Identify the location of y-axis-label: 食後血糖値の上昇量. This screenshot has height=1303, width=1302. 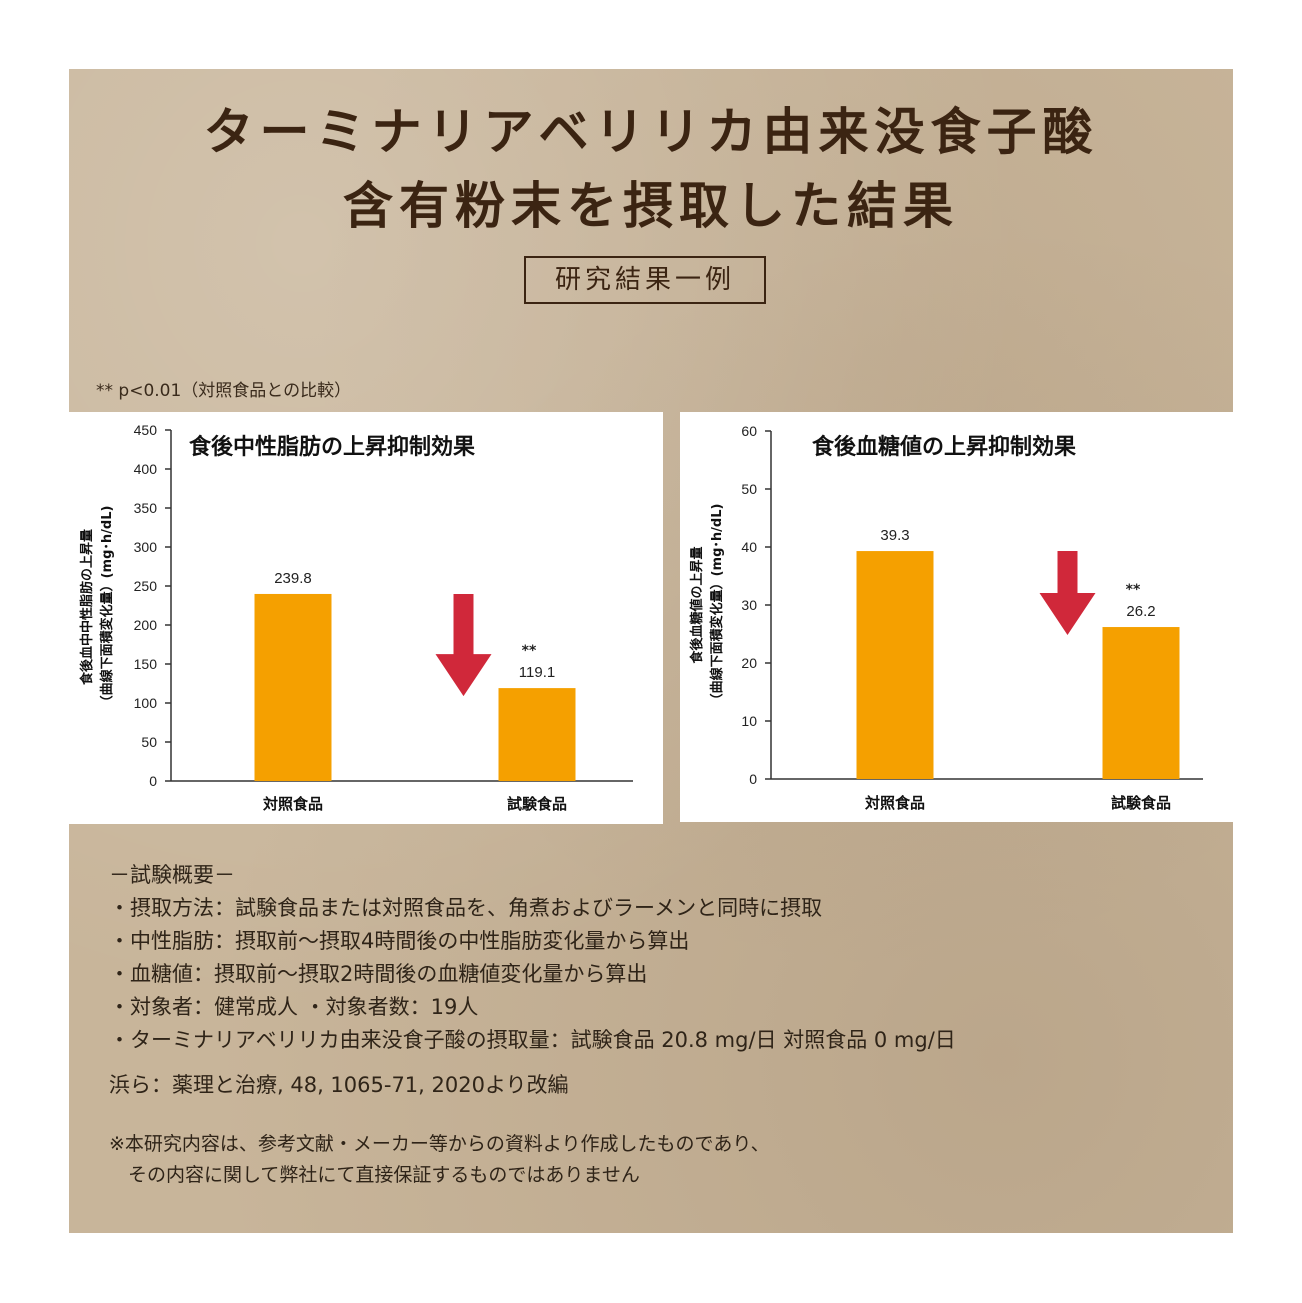
(697, 604).